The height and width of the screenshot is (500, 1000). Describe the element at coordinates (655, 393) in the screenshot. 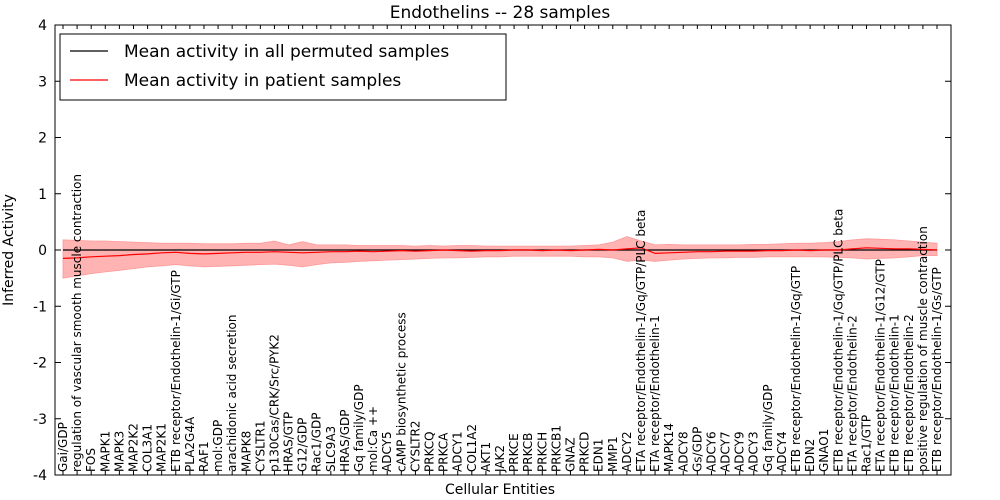

I see `x-entity-label: ETA receptor/Endothelin-1` at that location.